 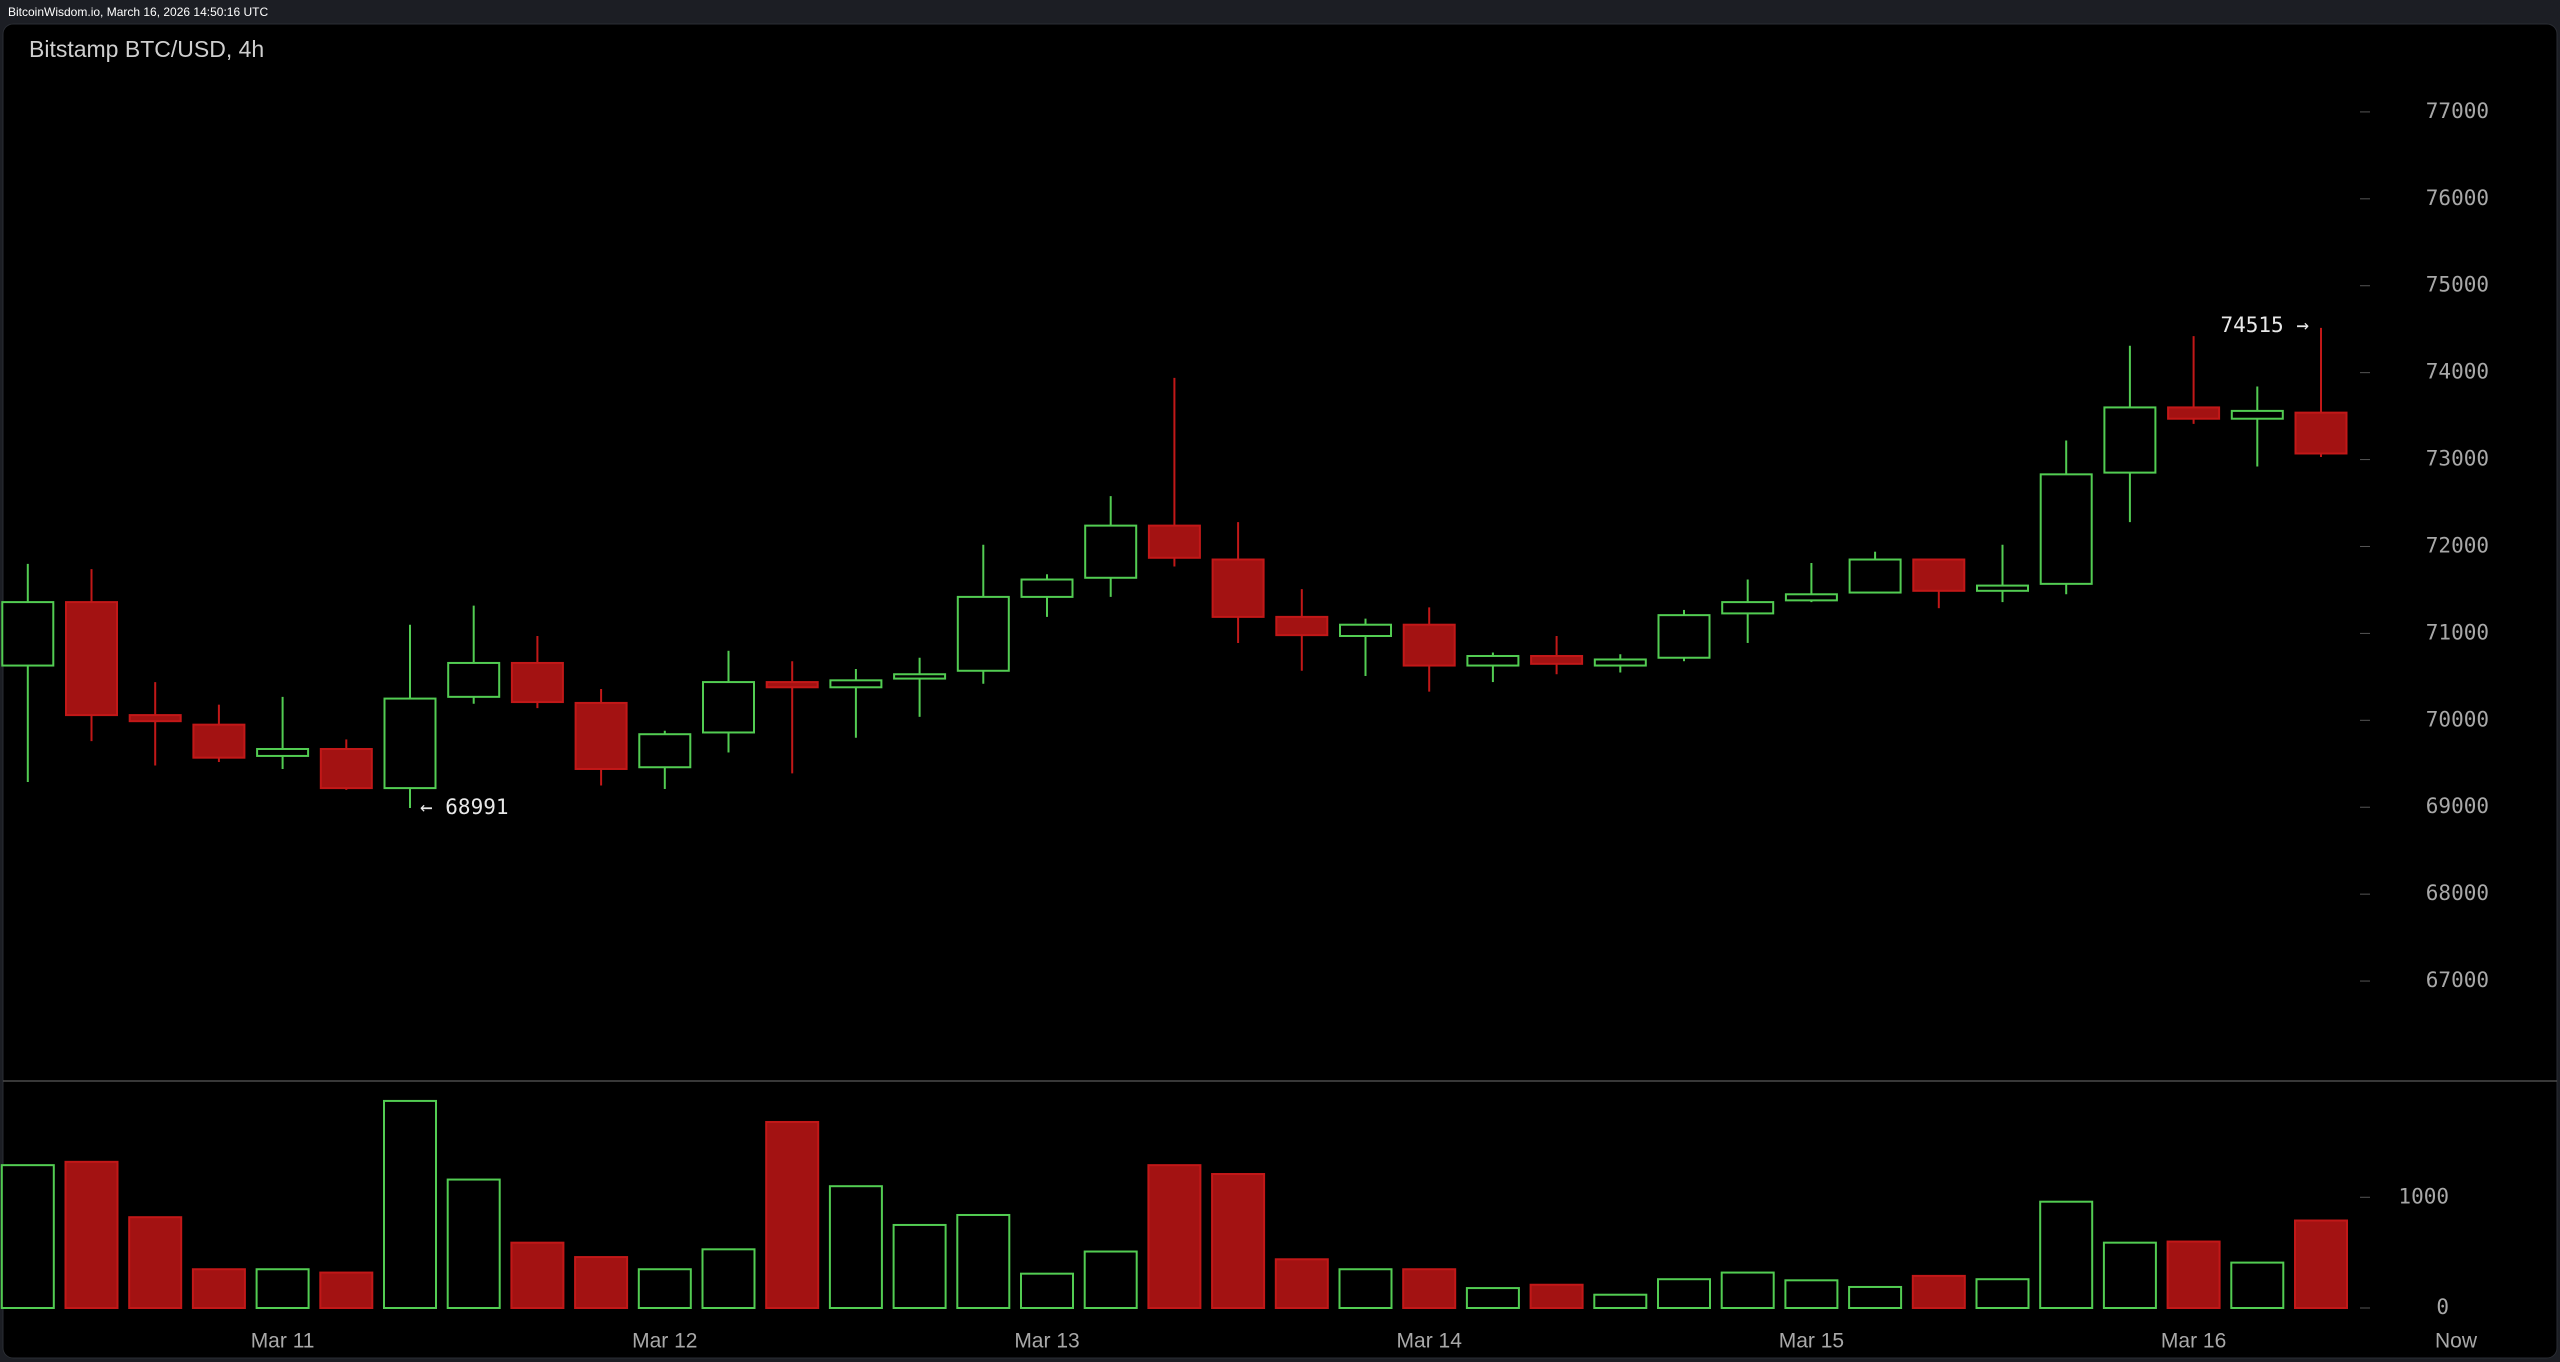 What do you see at coordinates (2457, 459) in the screenshot?
I see `y-tick-label: 73000` at bounding box center [2457, 459].